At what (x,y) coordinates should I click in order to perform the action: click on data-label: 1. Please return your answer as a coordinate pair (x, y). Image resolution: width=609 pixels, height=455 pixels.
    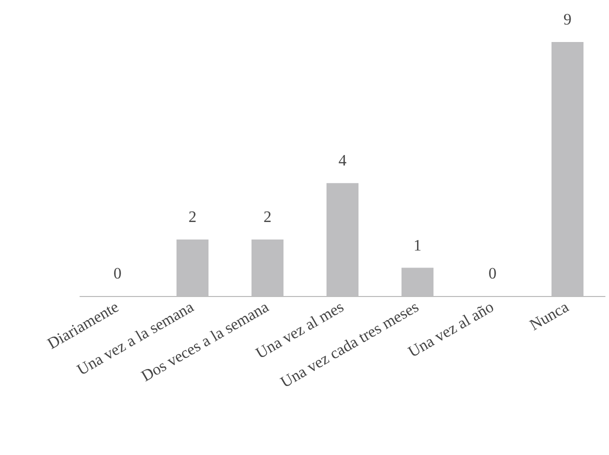
    Looking at the image, I should click on (418, 245).